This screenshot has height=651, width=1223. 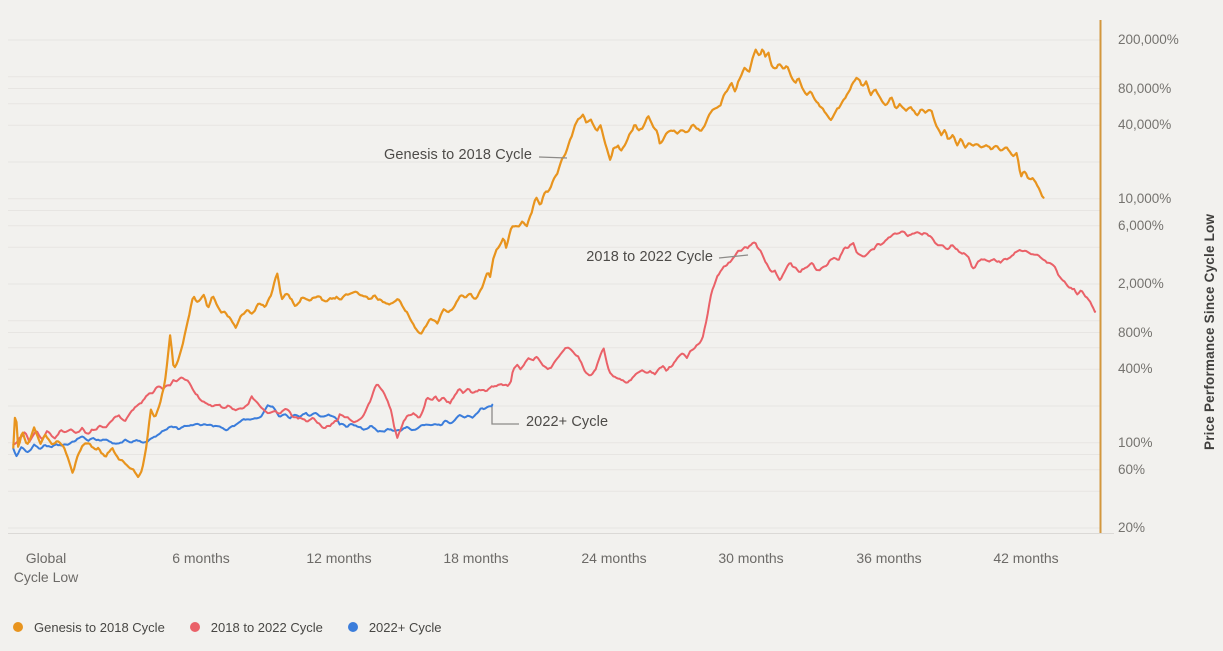 I want to click on x-tick-label: 6 months, so click(x=201, y=558).